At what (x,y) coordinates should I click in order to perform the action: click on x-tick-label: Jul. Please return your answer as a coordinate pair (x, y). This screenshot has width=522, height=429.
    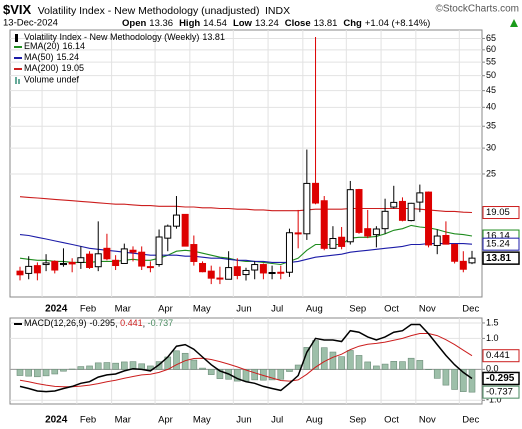
    Looking at the image, I should click on (277, 309).